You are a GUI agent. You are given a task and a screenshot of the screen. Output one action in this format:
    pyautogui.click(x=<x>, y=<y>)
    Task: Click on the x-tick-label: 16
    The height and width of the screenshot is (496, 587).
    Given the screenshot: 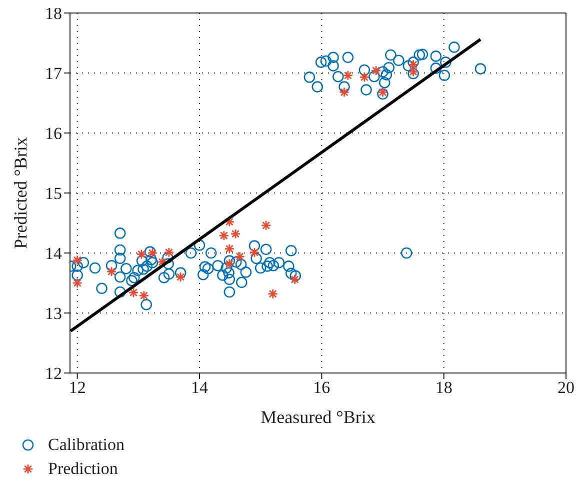 What is the action you would take?
    pyautogui.click(x=321, y=388)
    